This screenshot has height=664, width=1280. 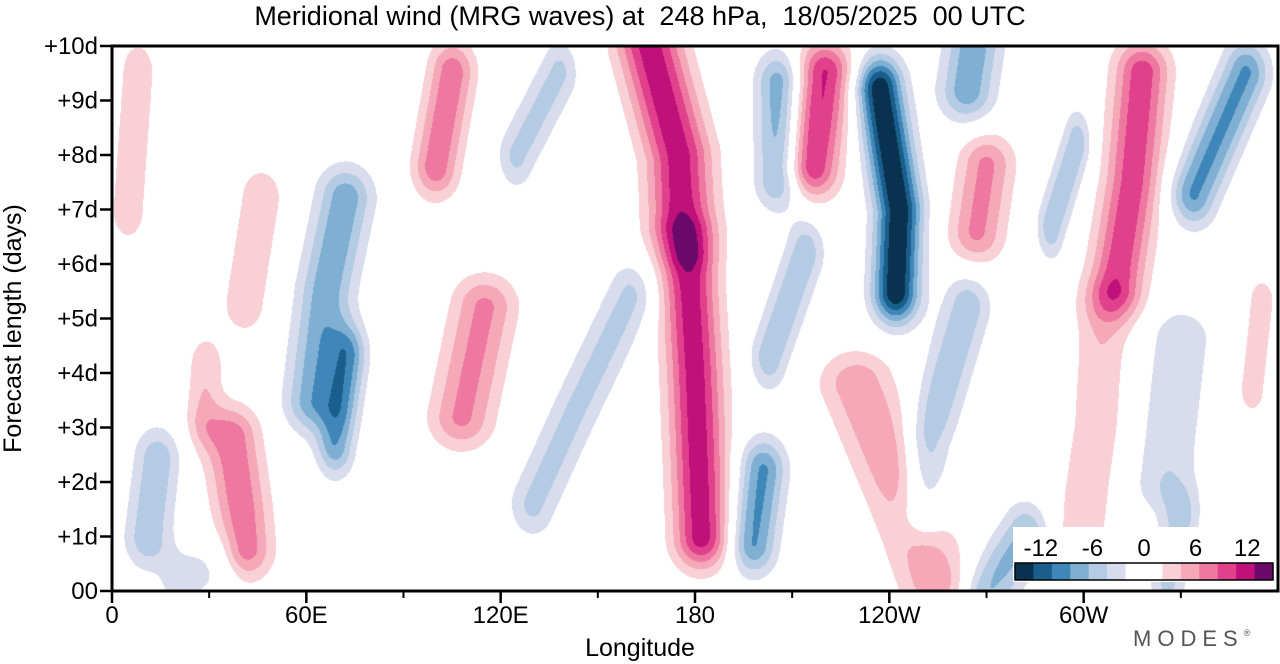 What do you see at coordinates (77, 101) in the screenshot?
I see `y-tick-label: +9d` at bounding box center [77, 101].